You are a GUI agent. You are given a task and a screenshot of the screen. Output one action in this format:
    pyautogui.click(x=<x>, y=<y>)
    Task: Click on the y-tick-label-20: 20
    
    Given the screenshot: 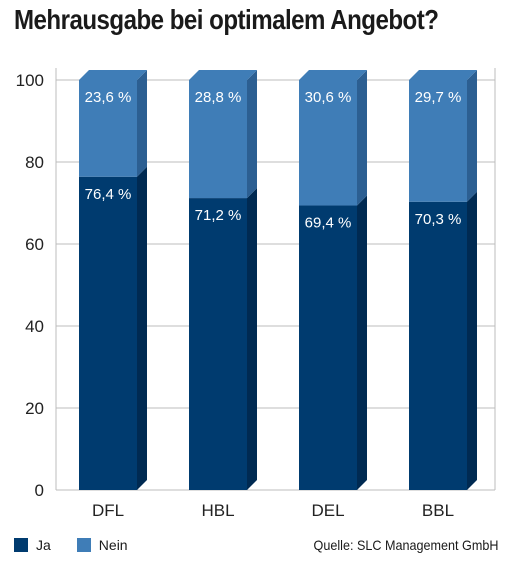 What is the action you would take?
    pyautogui.click(x=34, y=408)
    